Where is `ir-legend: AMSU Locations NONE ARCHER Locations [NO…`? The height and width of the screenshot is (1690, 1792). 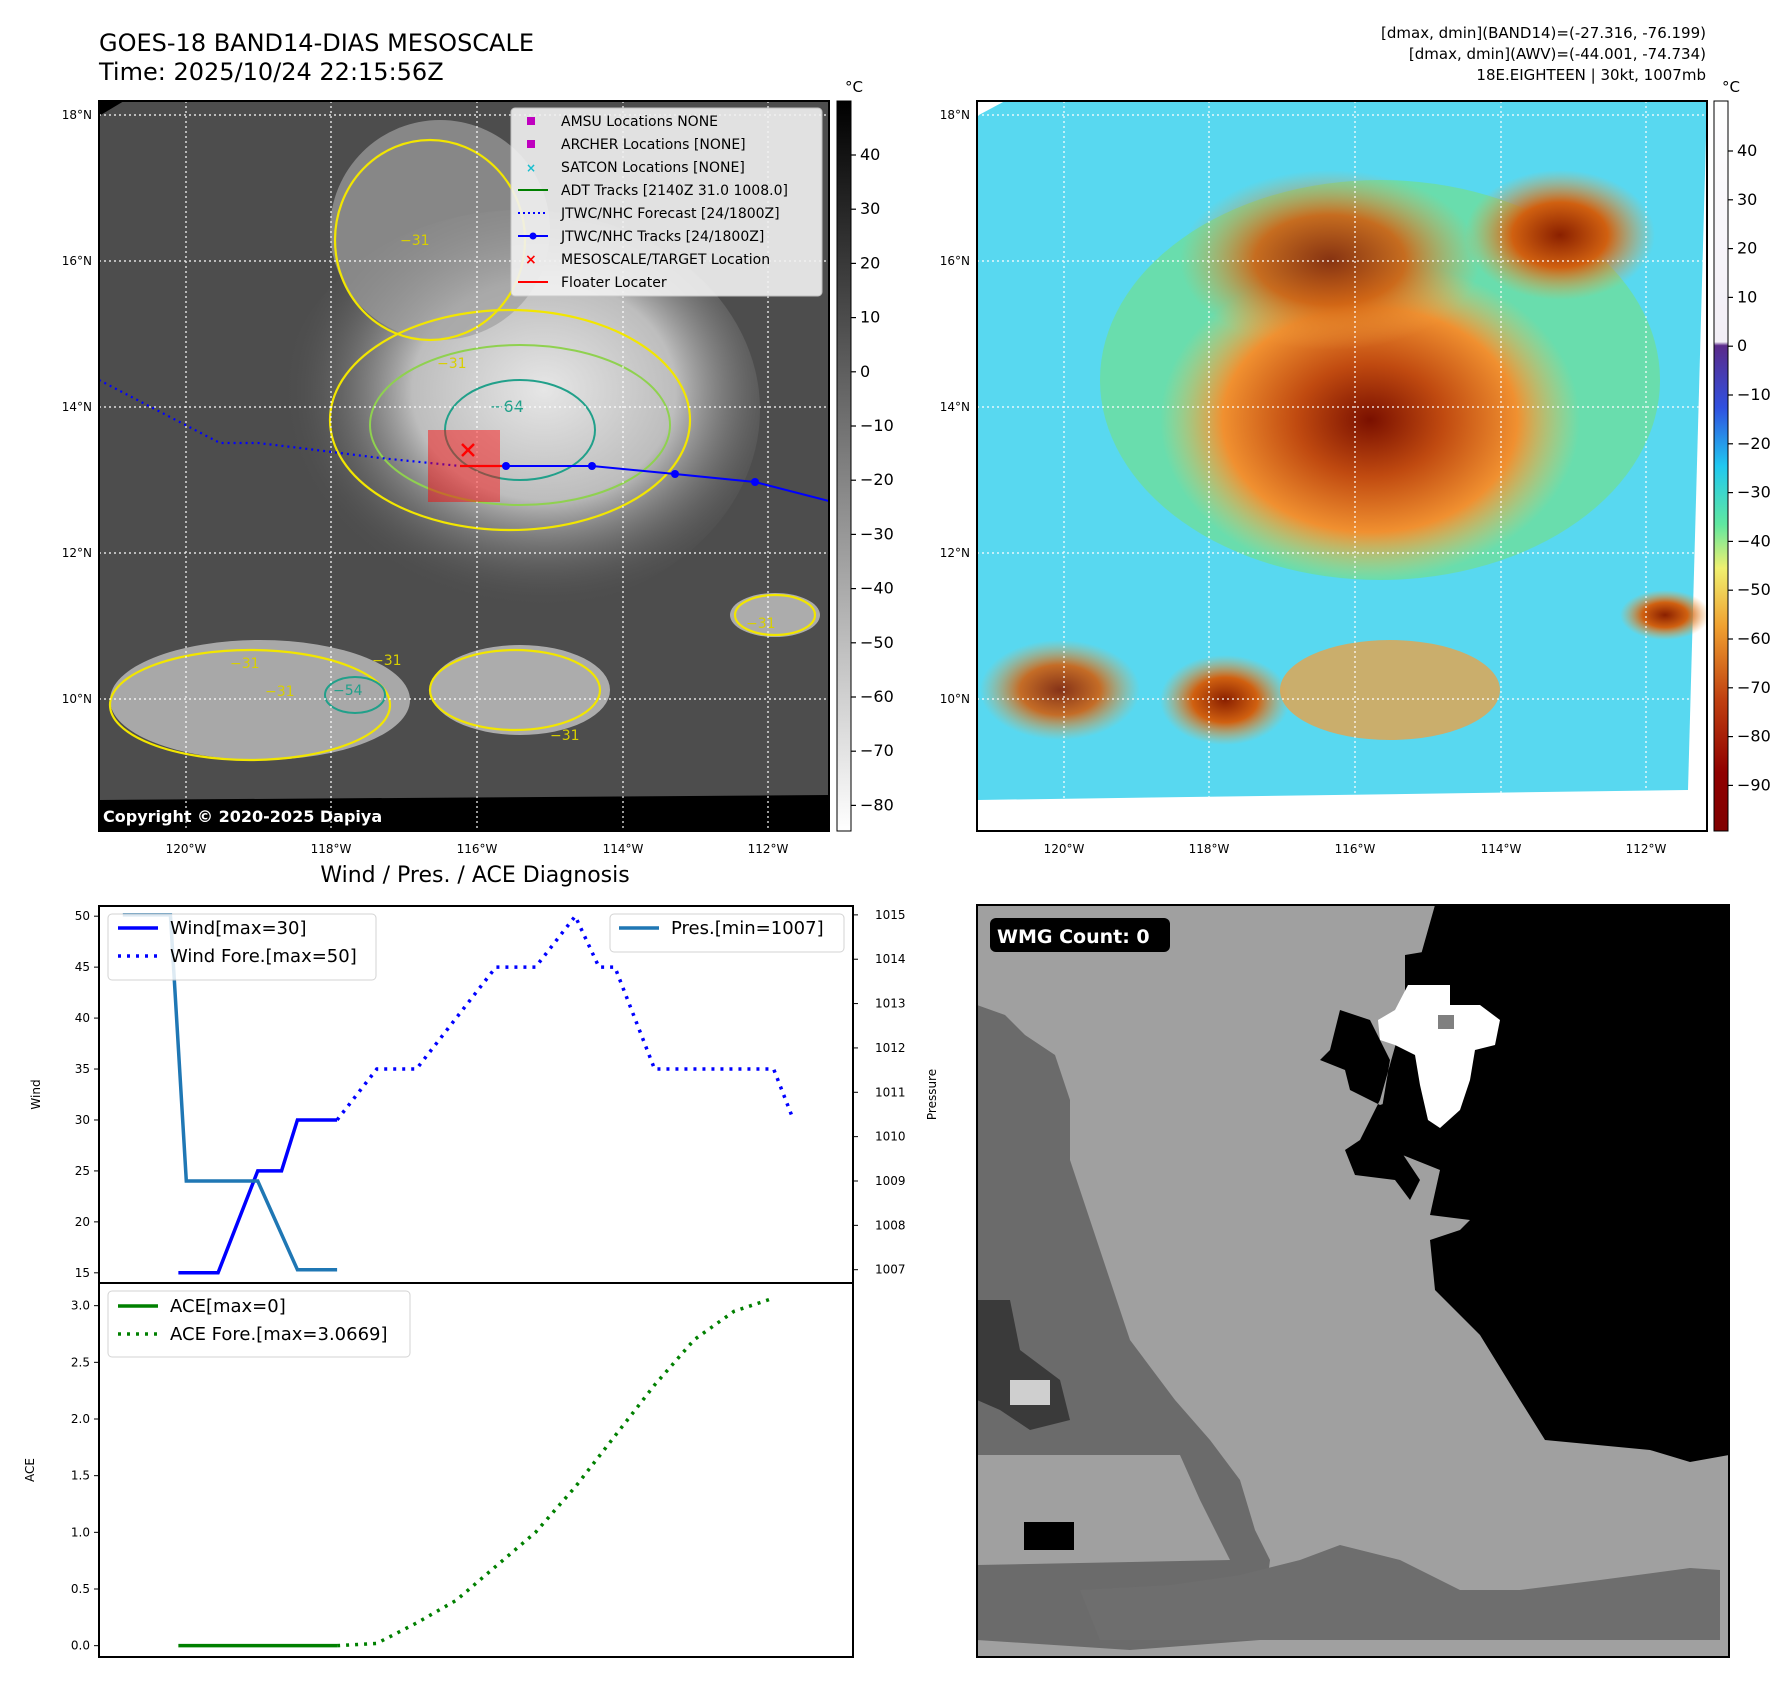 ir-legend: AMSU Locations NONE ARCHER Locations [NO… is located at coordinates (666, 202).